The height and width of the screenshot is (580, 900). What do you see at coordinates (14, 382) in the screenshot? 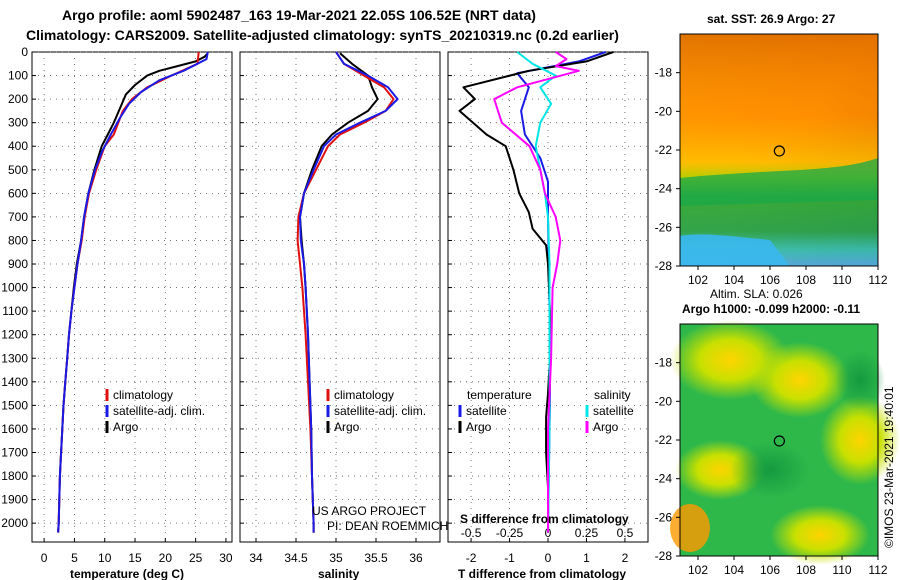
I see `depth-tick-label: 1400` at bounding box center [14, 382].